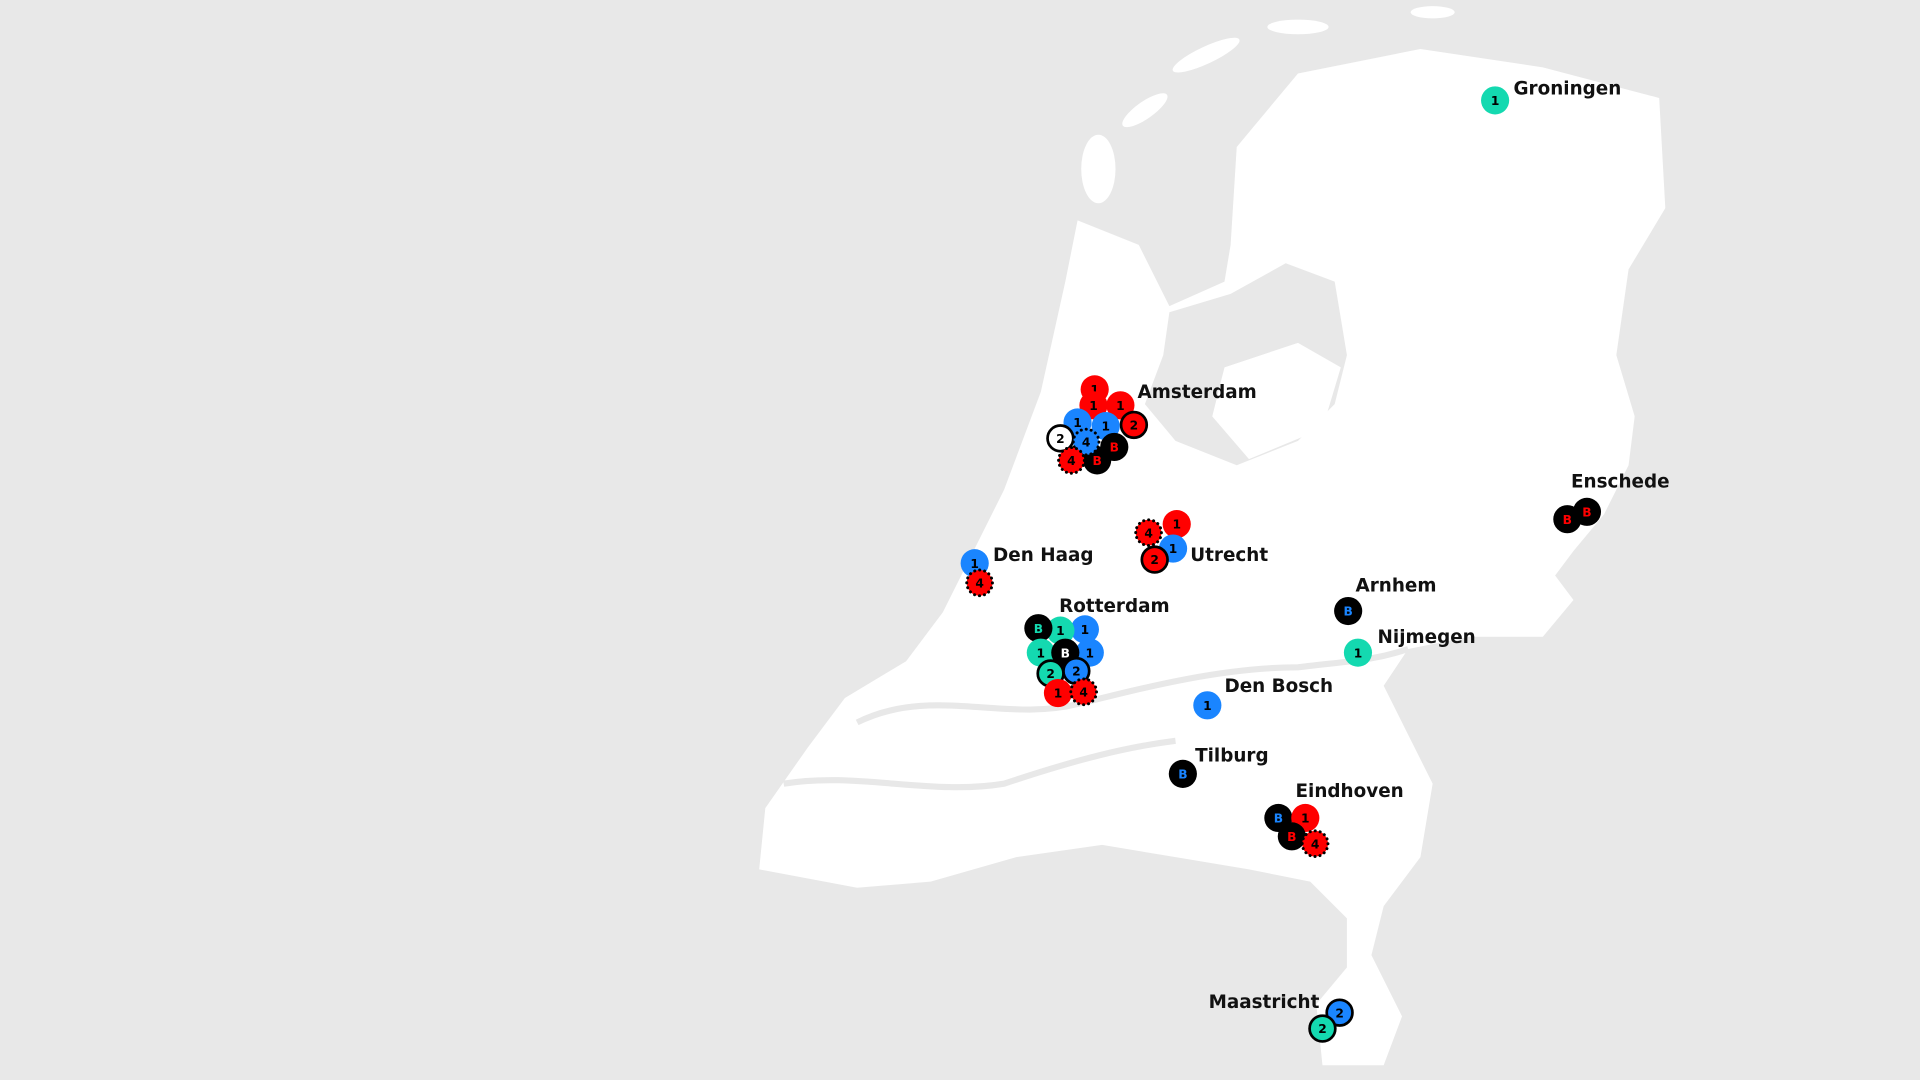 This screenshot has height=1080, width=1920. Describe the element at coordinates (1145, 110) in the screenshot. I see `vlieland-island` at that location.